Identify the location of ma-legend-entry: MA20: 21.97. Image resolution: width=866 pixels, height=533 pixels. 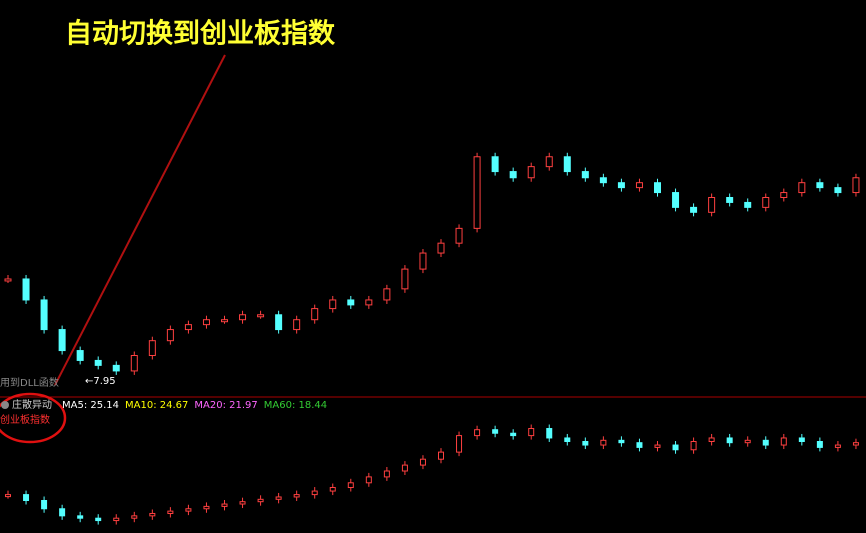
(225, 405).